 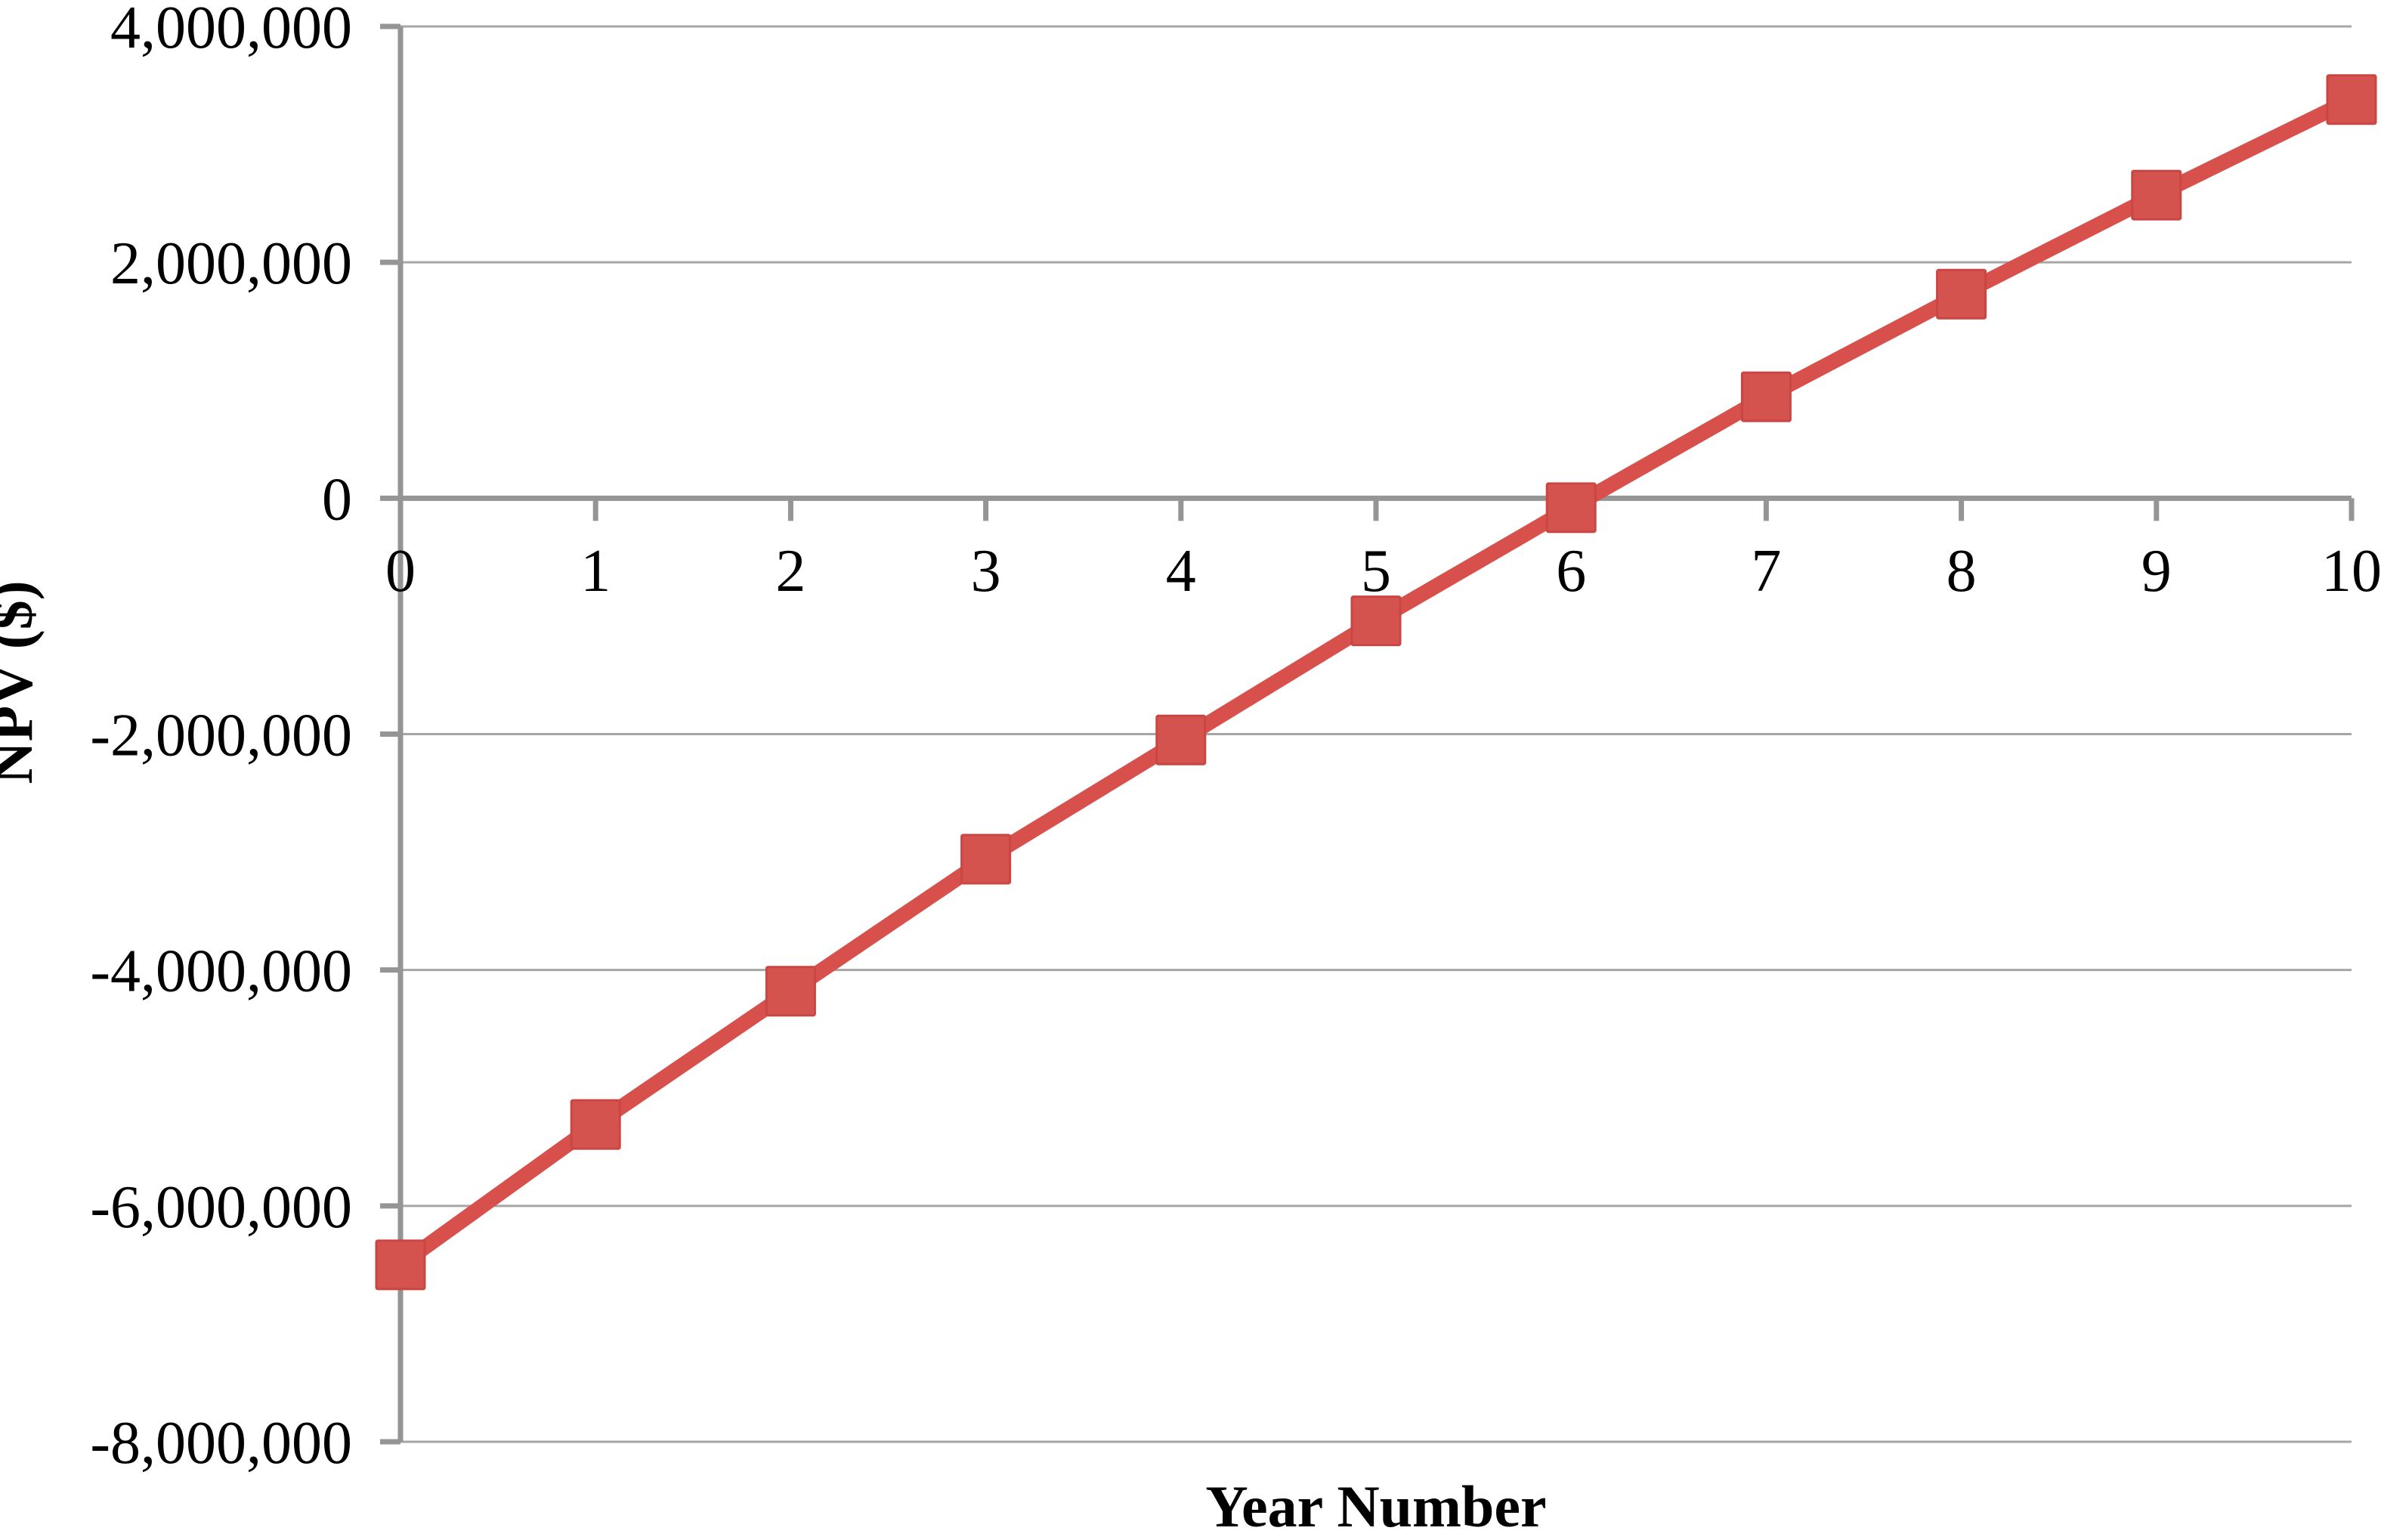 I want to click on x-tick-label: 8, so click(x=1962, y=571).